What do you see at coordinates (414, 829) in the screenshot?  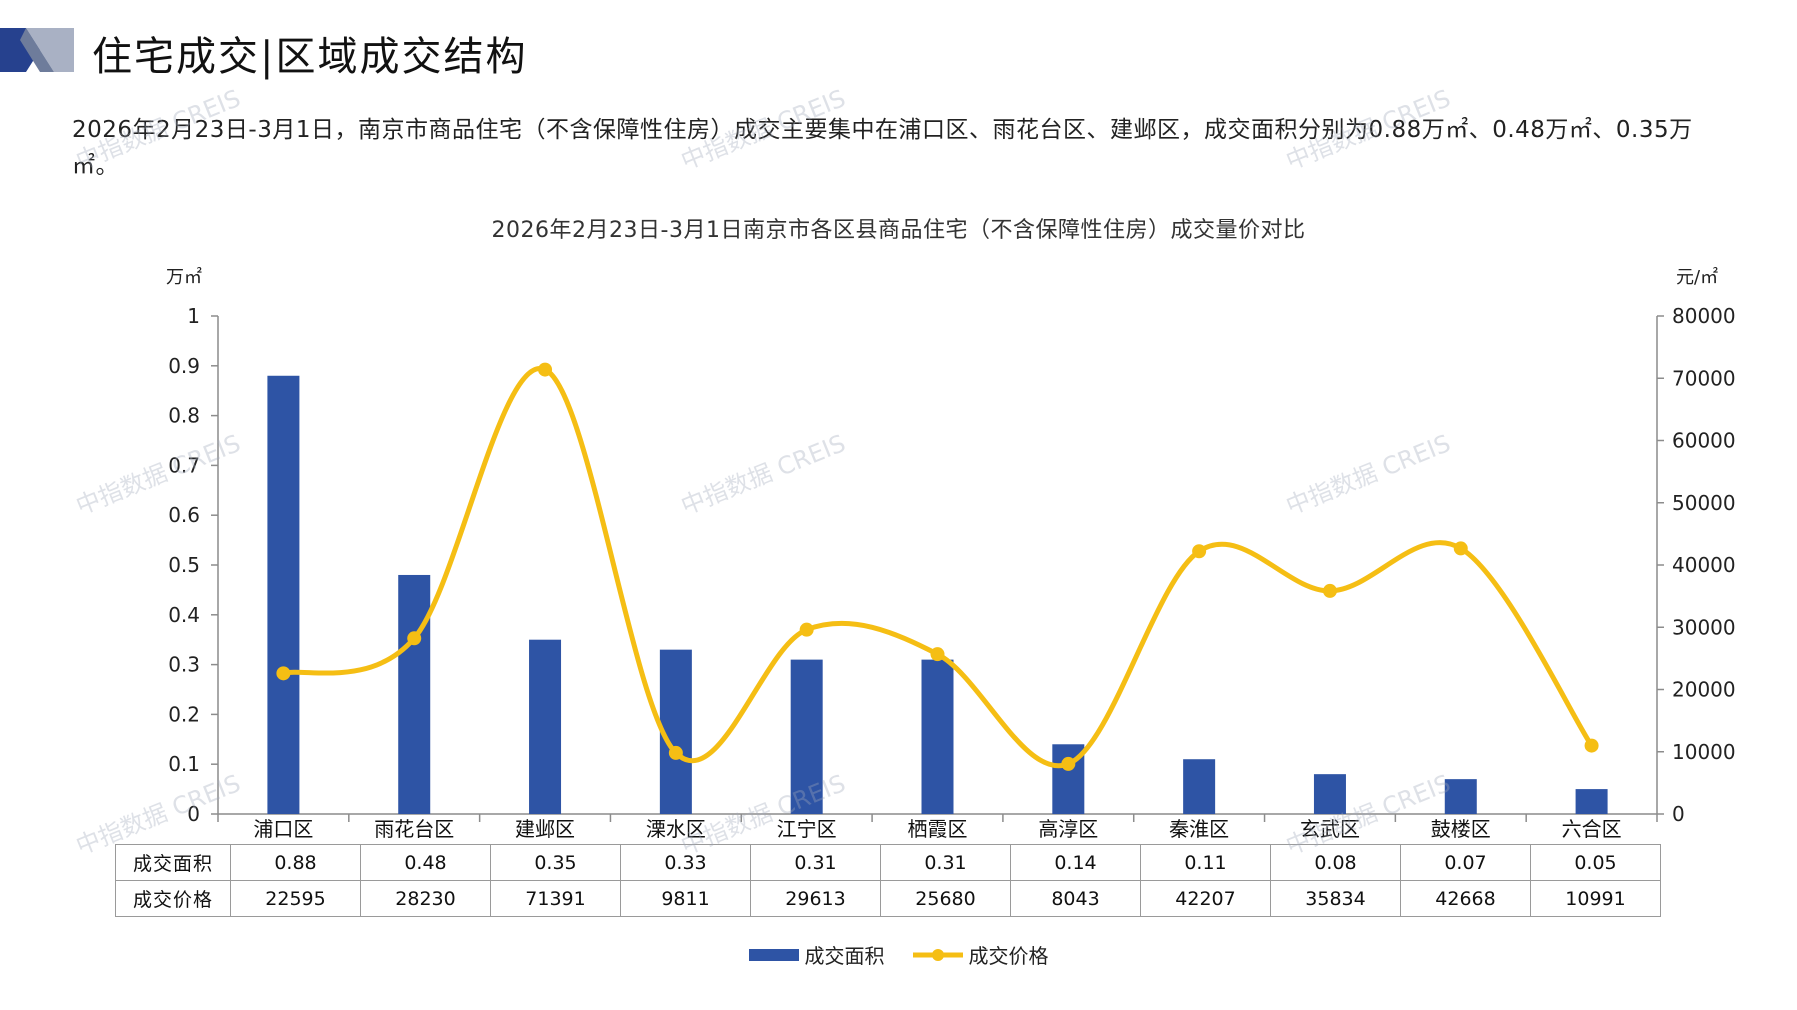 I see `x-tick-label: 雨花台区` at bounding box center [414, 829].